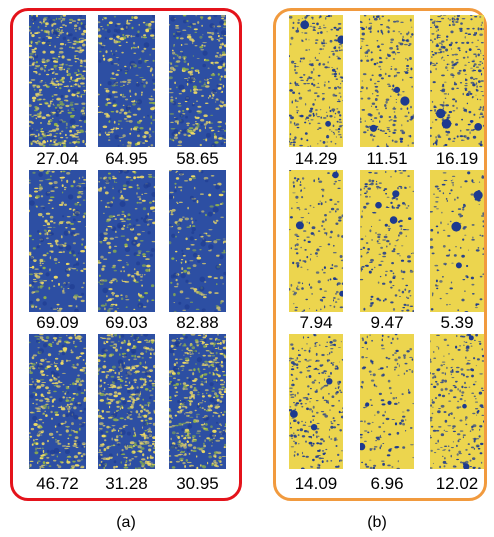 The image size is (494, 537). Describe the element at coordinates (57, 322) in the screenshot. I see `sample-value-label: 69.09` at that location.